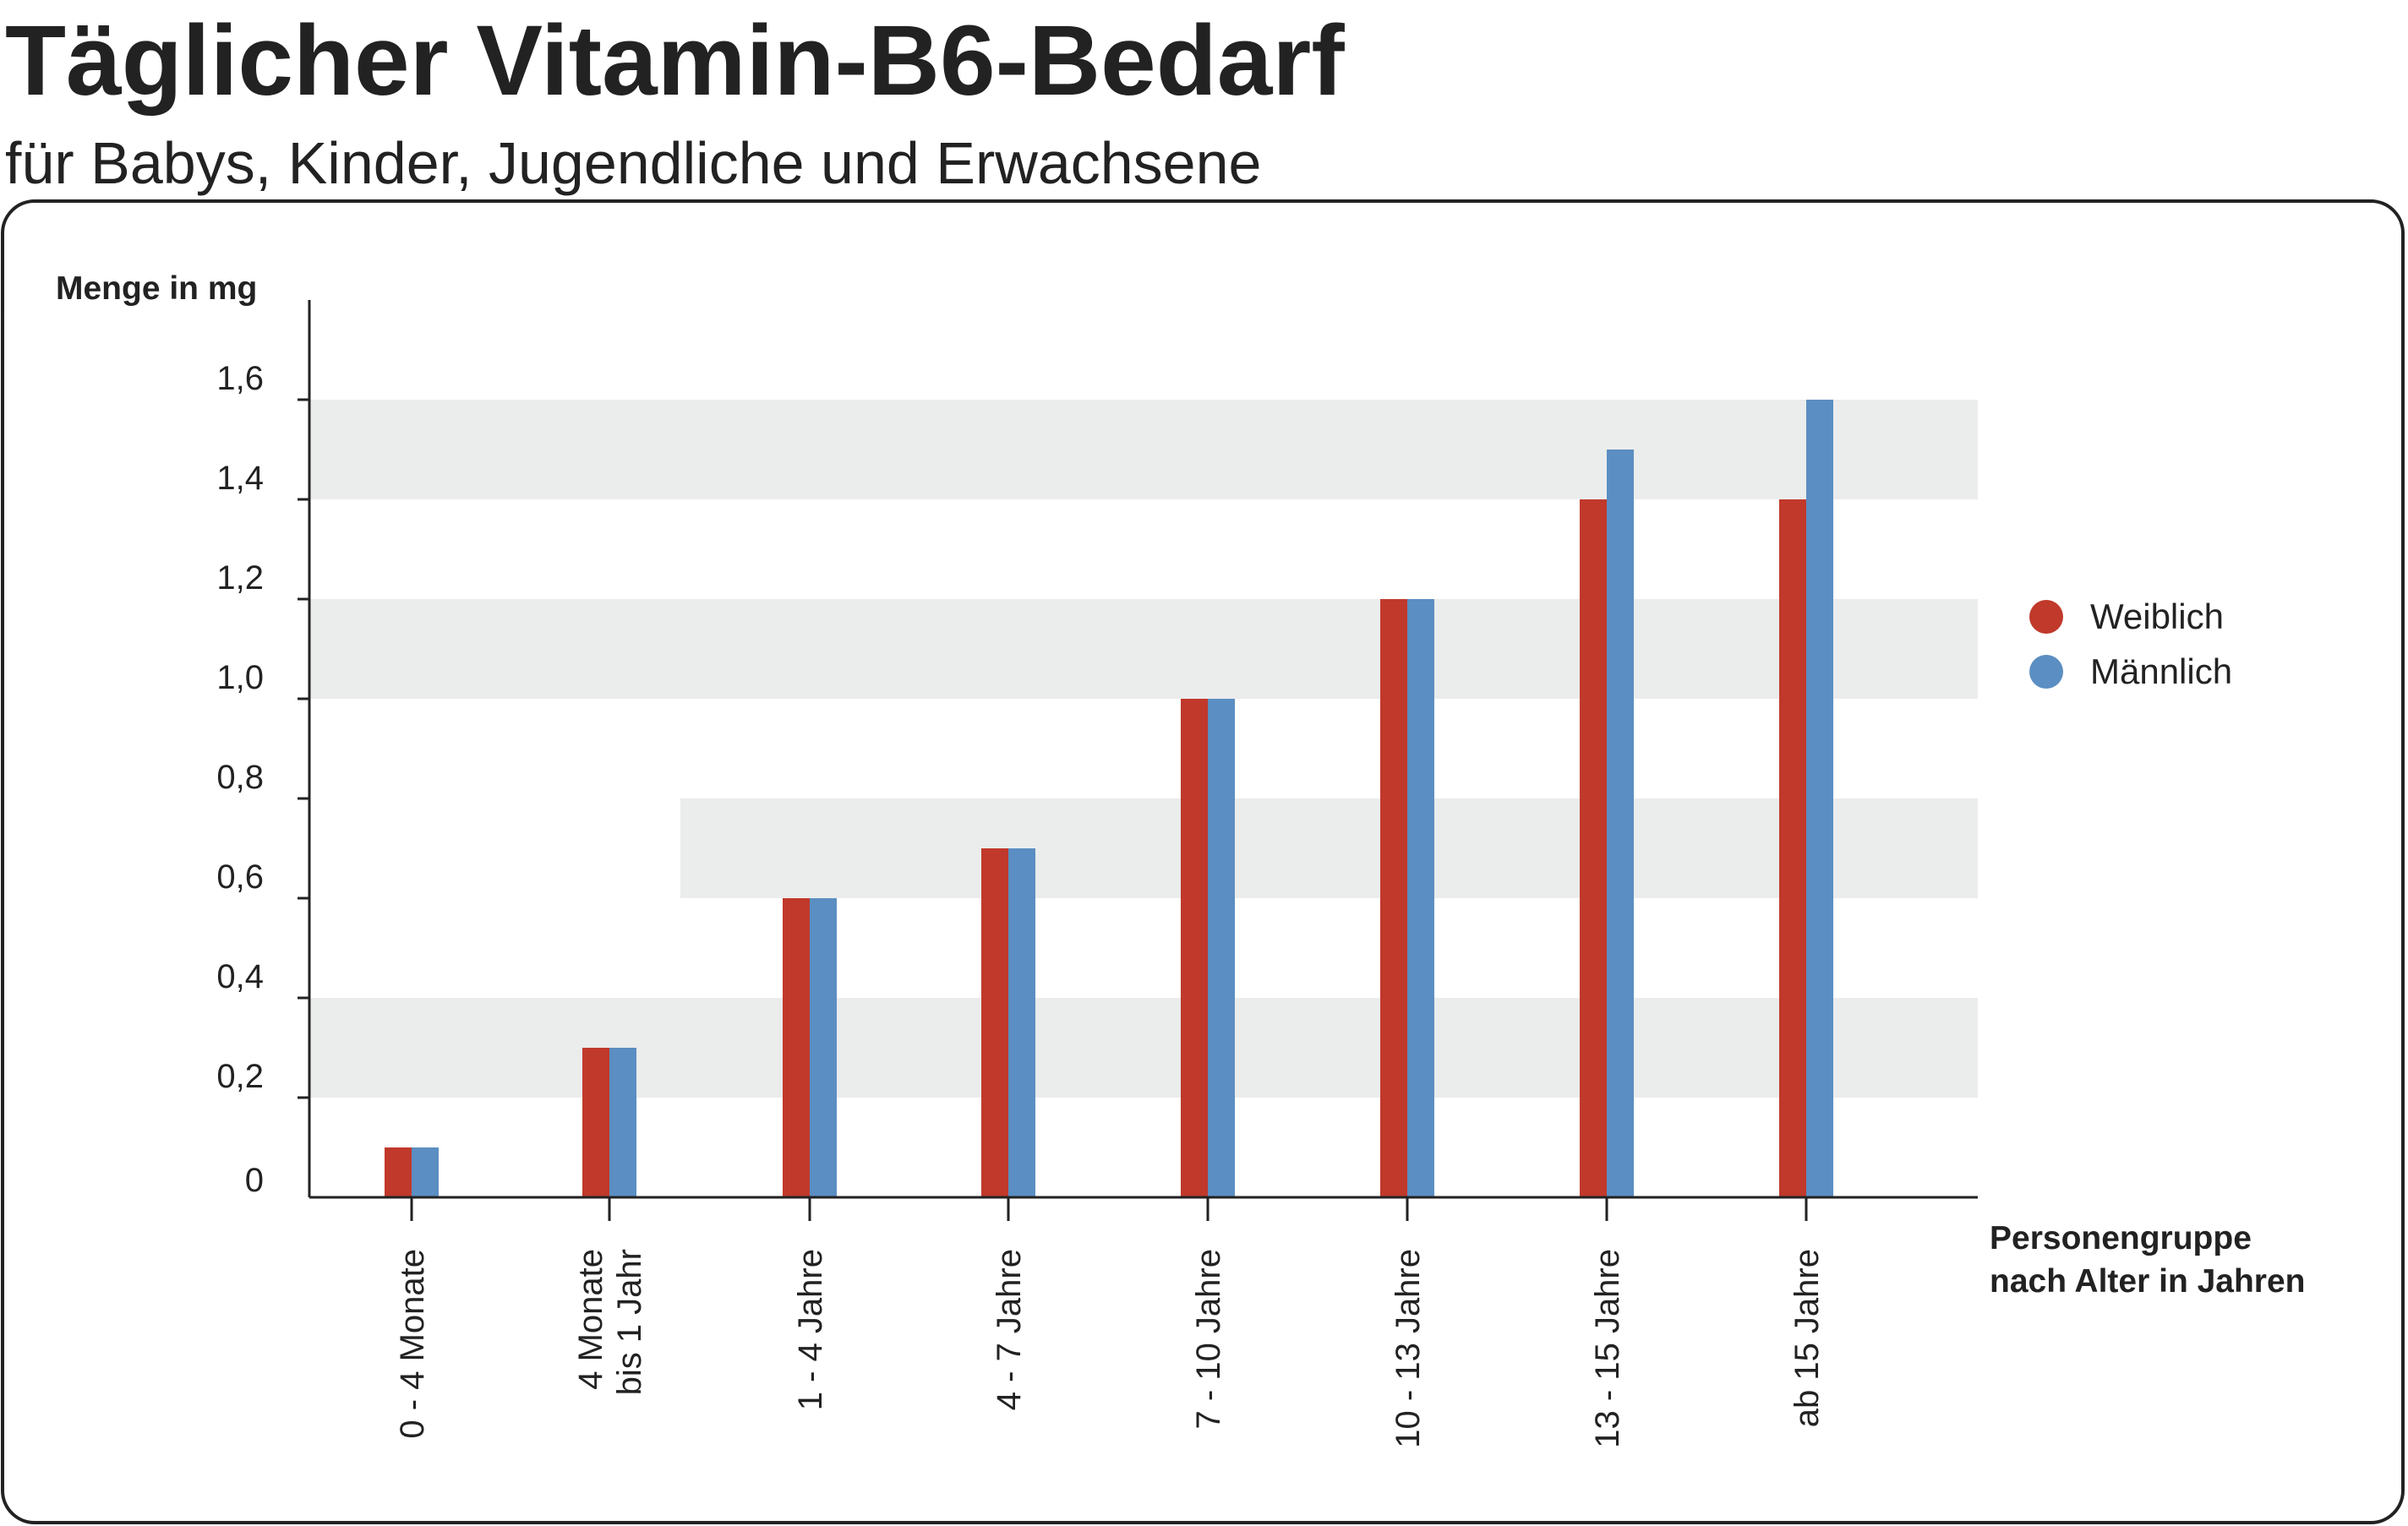 This screenshot has height=1526, width=2408. Describe the element at coordinates (1608, 1348) in the screenshot. I see `x-tick-label: 13 - 15 Jahre` at that location.